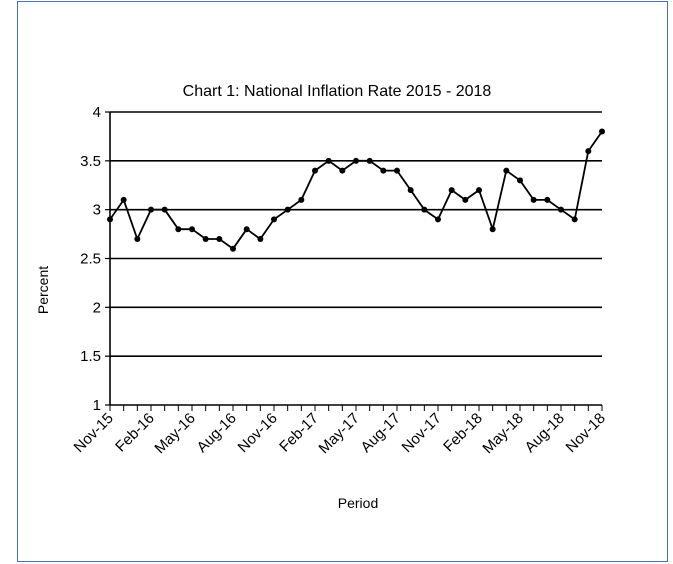 This screenshot has width=673, height=564. Describe the element at coordinates (258, 433) in the screenshot. I see `x-tick-label-4: Nov-16` at that location.